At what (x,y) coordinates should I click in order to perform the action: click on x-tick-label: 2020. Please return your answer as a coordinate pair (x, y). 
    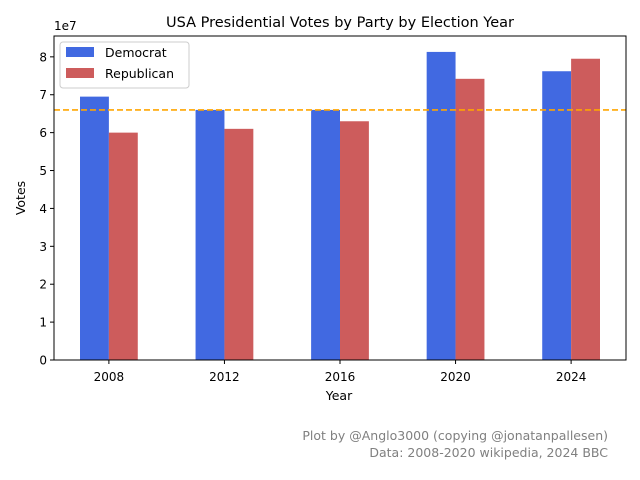
    Looking at the image, I should click on (455, 377).